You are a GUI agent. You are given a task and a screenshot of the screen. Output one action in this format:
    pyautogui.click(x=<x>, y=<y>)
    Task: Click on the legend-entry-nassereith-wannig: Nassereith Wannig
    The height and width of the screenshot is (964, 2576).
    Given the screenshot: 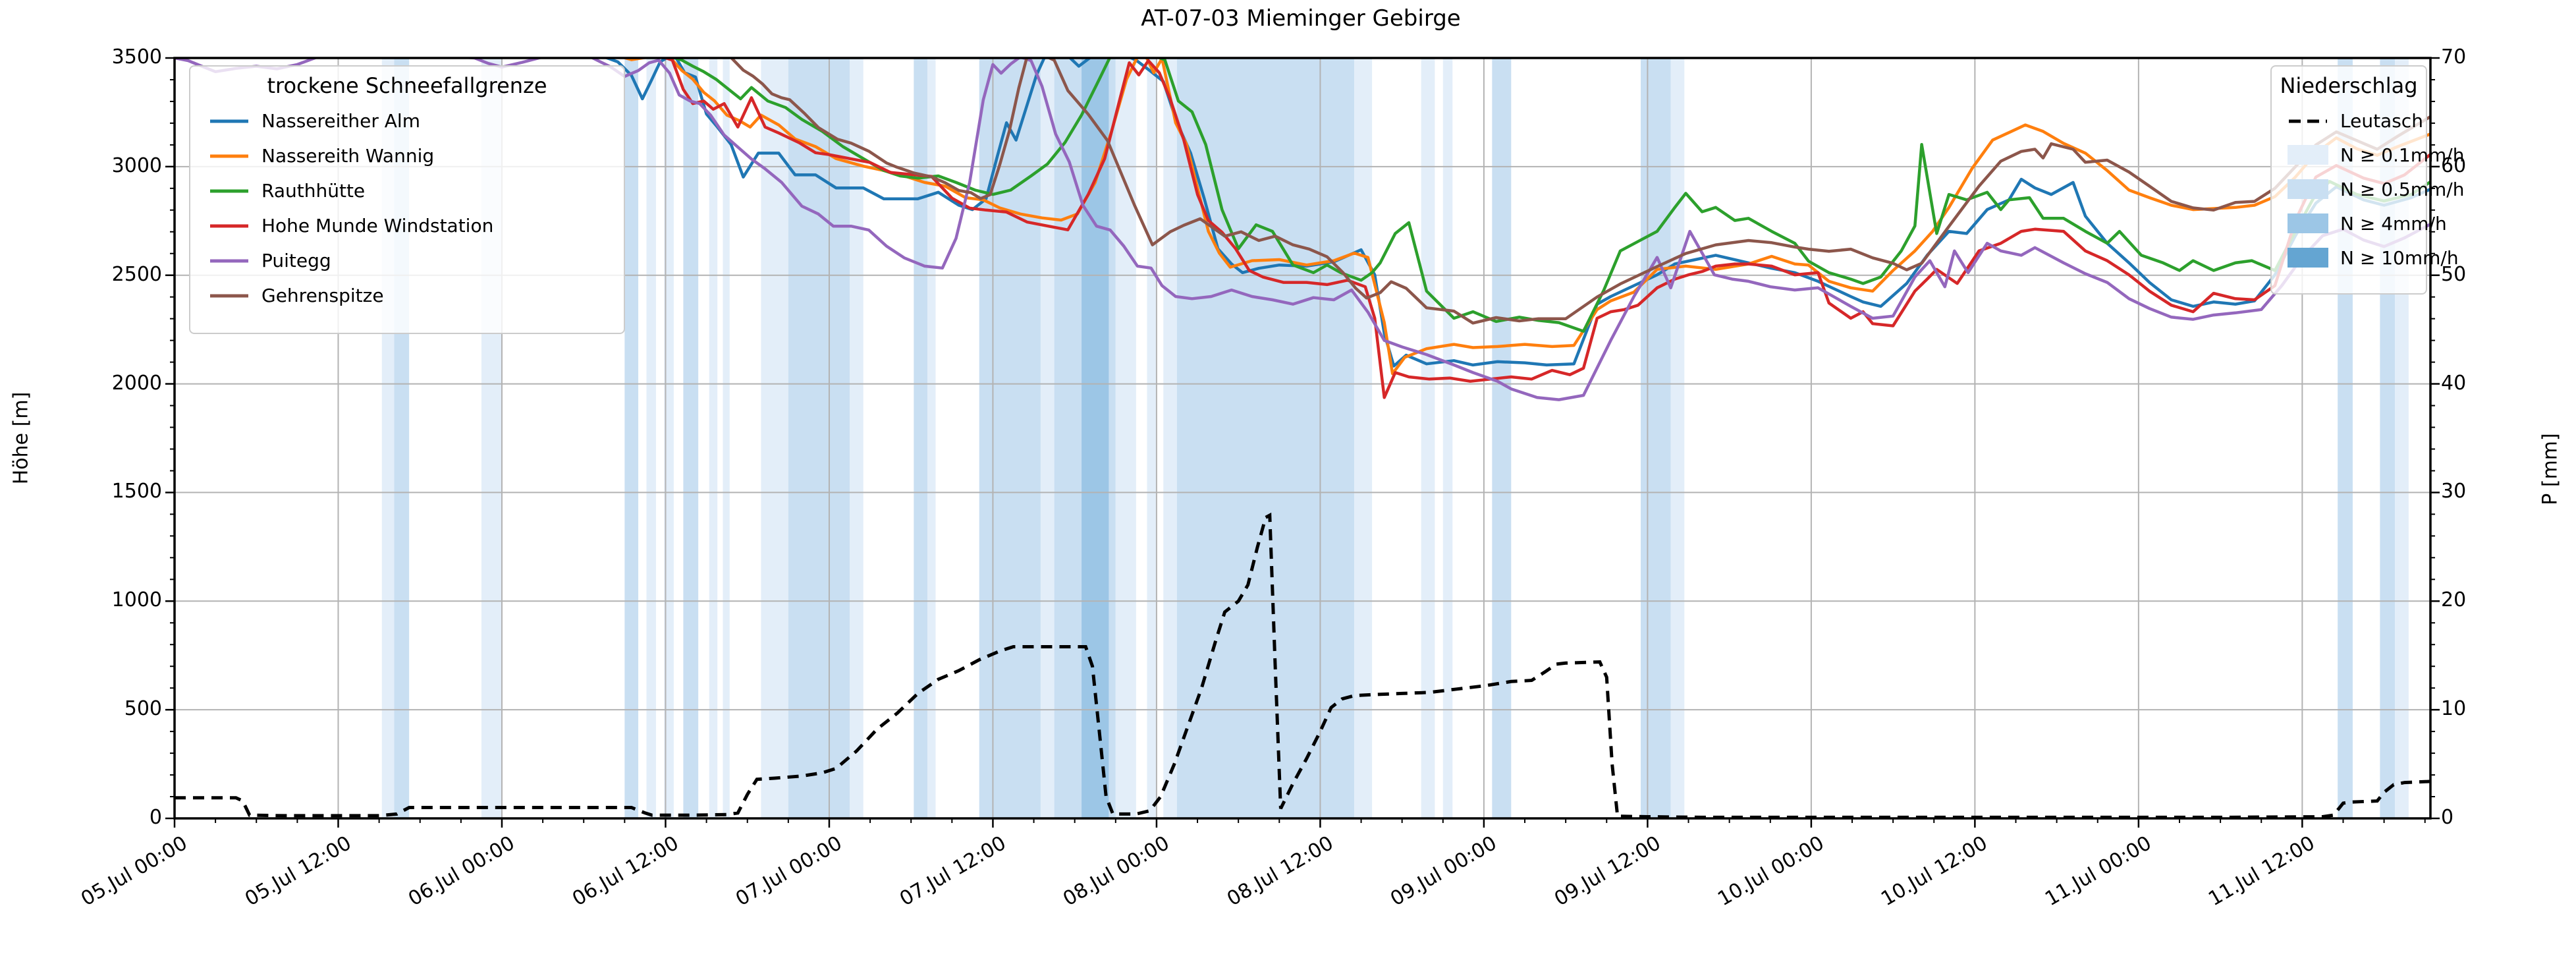 What is the action you would take?
    pyautogui.click(x=407, y=155)
    